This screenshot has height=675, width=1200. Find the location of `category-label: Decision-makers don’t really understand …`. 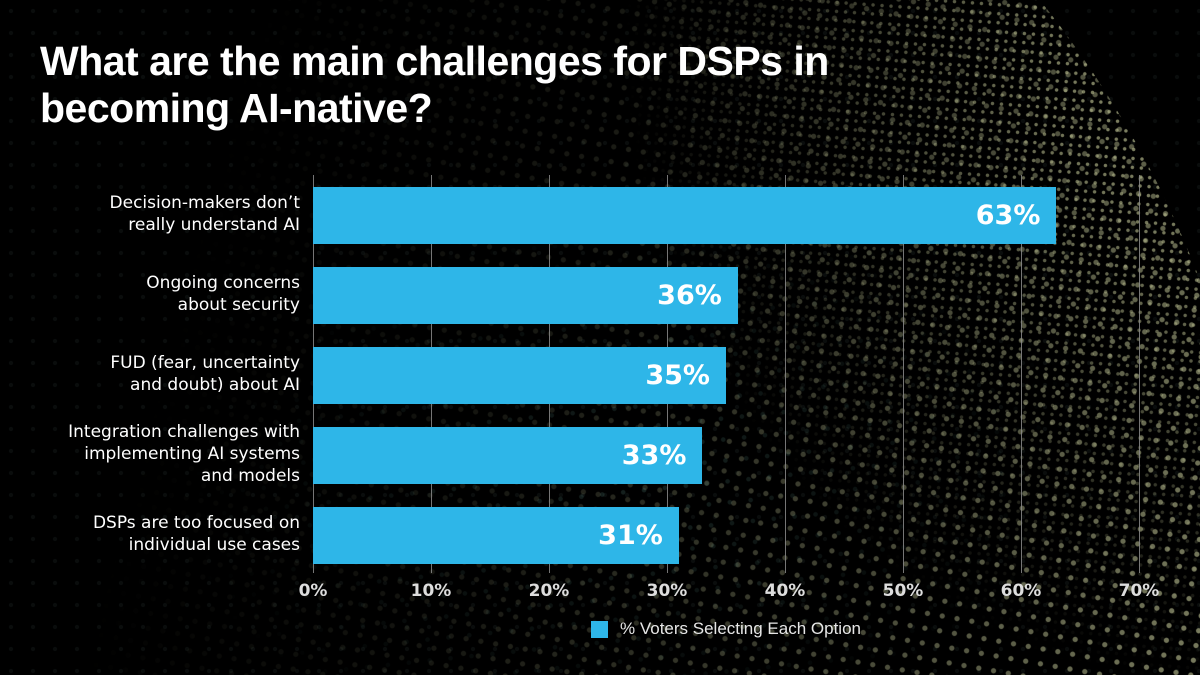

category-label: Decision-makers don’t really understand … is located at coordinates (204, 214).